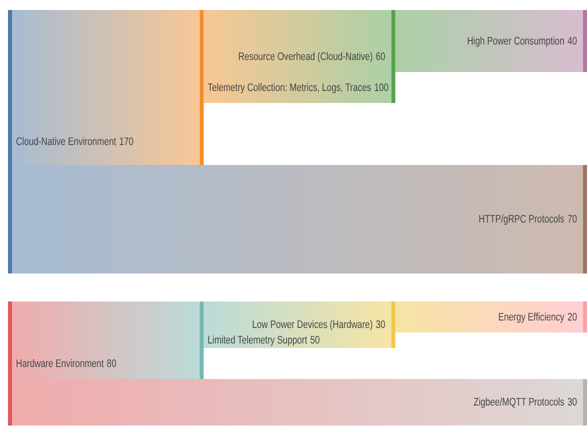 The width and height of the screenshot is (588, 428). What do you see at coordinates (126, 142) in the screenshot?
I see `data-label: 170` at bounding box center [126, 142].